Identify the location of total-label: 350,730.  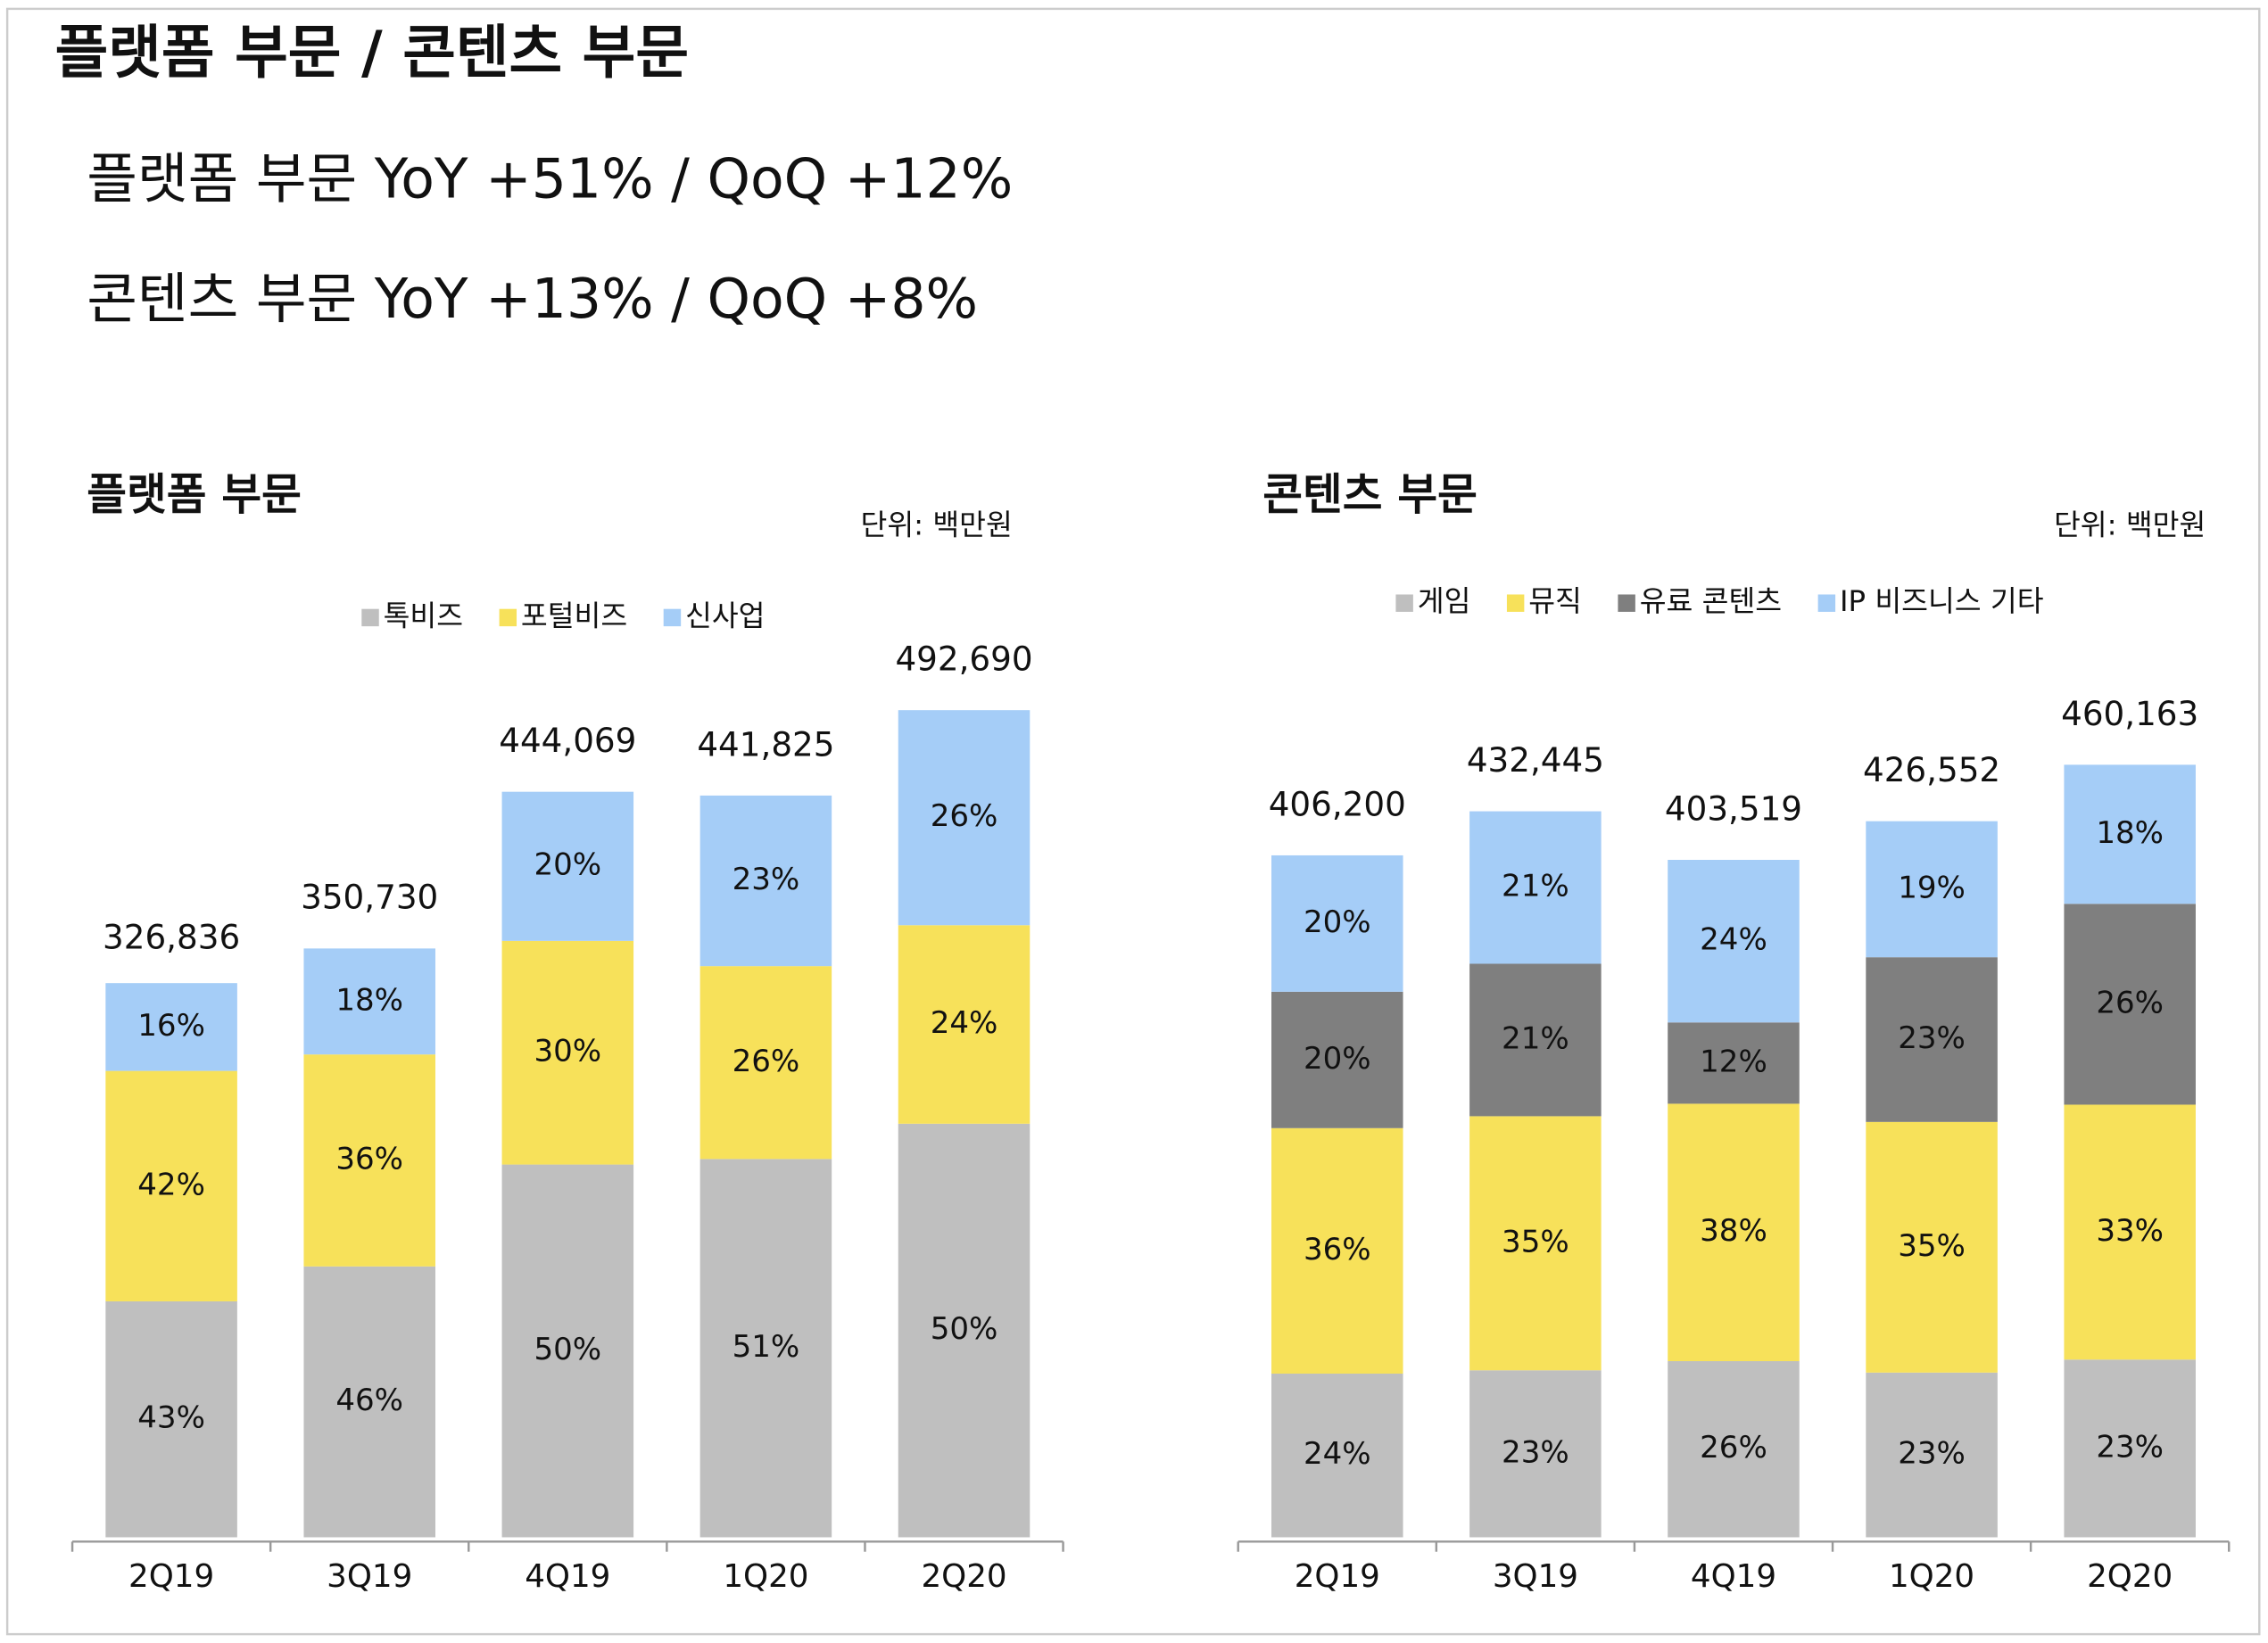
(369, 897).